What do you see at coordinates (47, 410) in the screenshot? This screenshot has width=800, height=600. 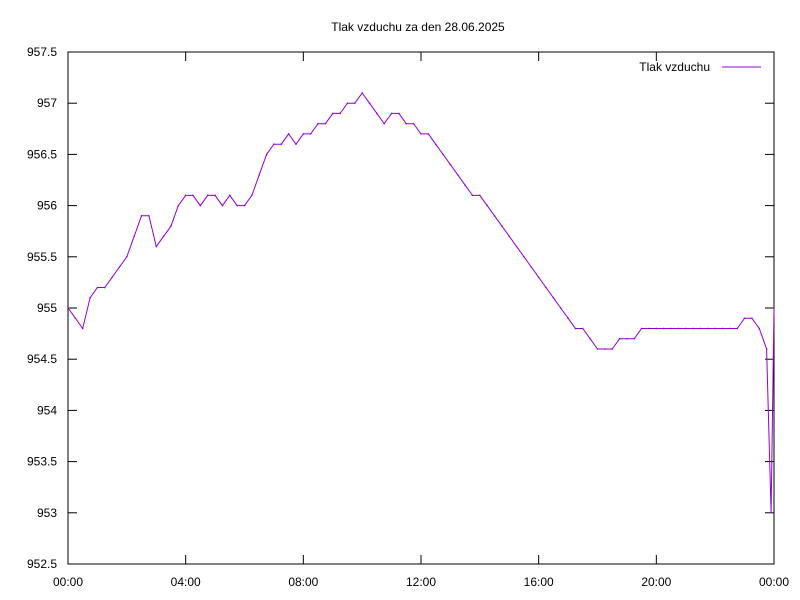 I see `y-tick-label: 954` at bounding box center [47, 410].